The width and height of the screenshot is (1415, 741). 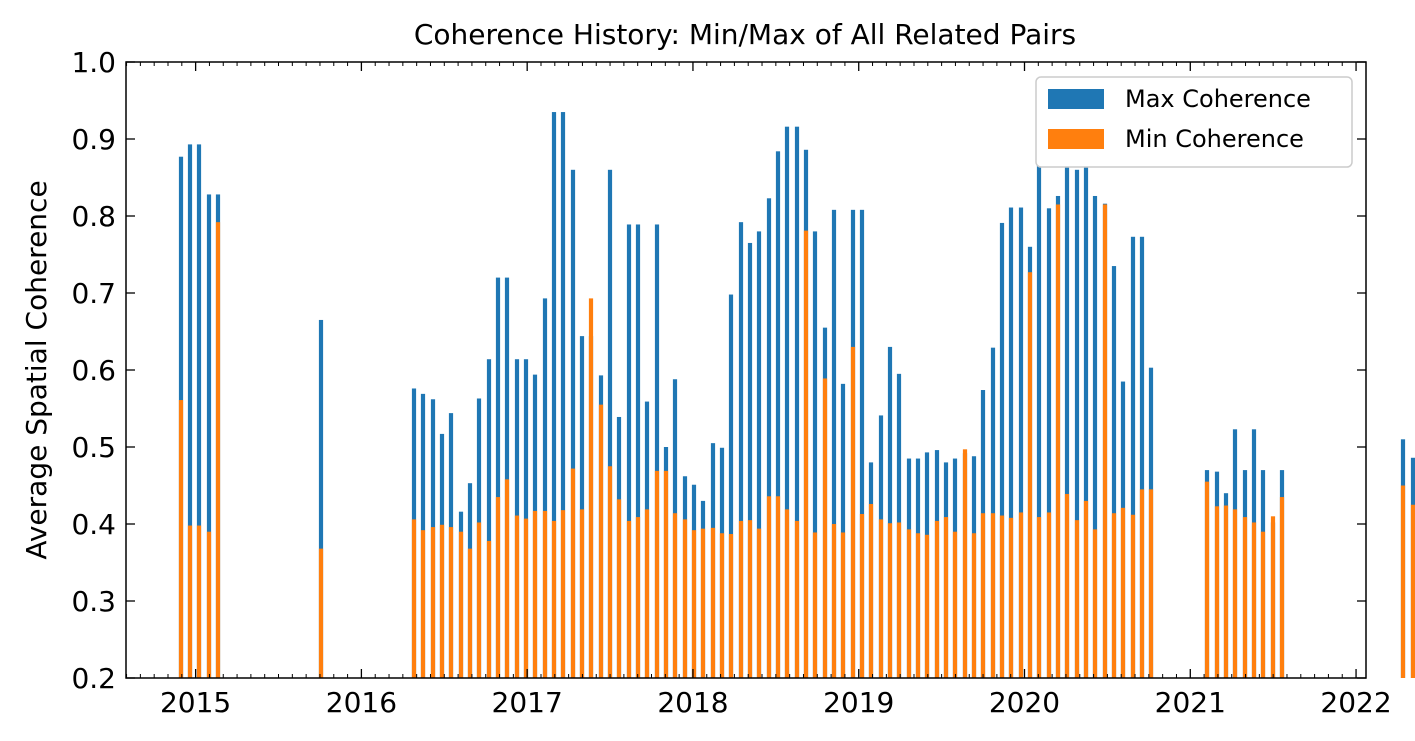 I want to click on y-tick-label: 0.2, so click(x=93, y=678).